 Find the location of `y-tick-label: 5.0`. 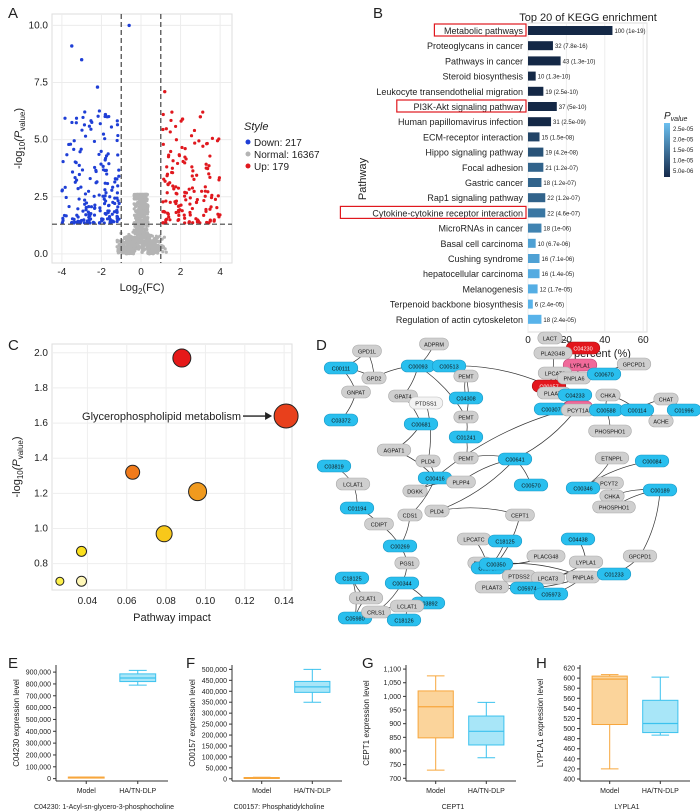

y-tick-label: 5.0 is located at coordinates (41, 140).